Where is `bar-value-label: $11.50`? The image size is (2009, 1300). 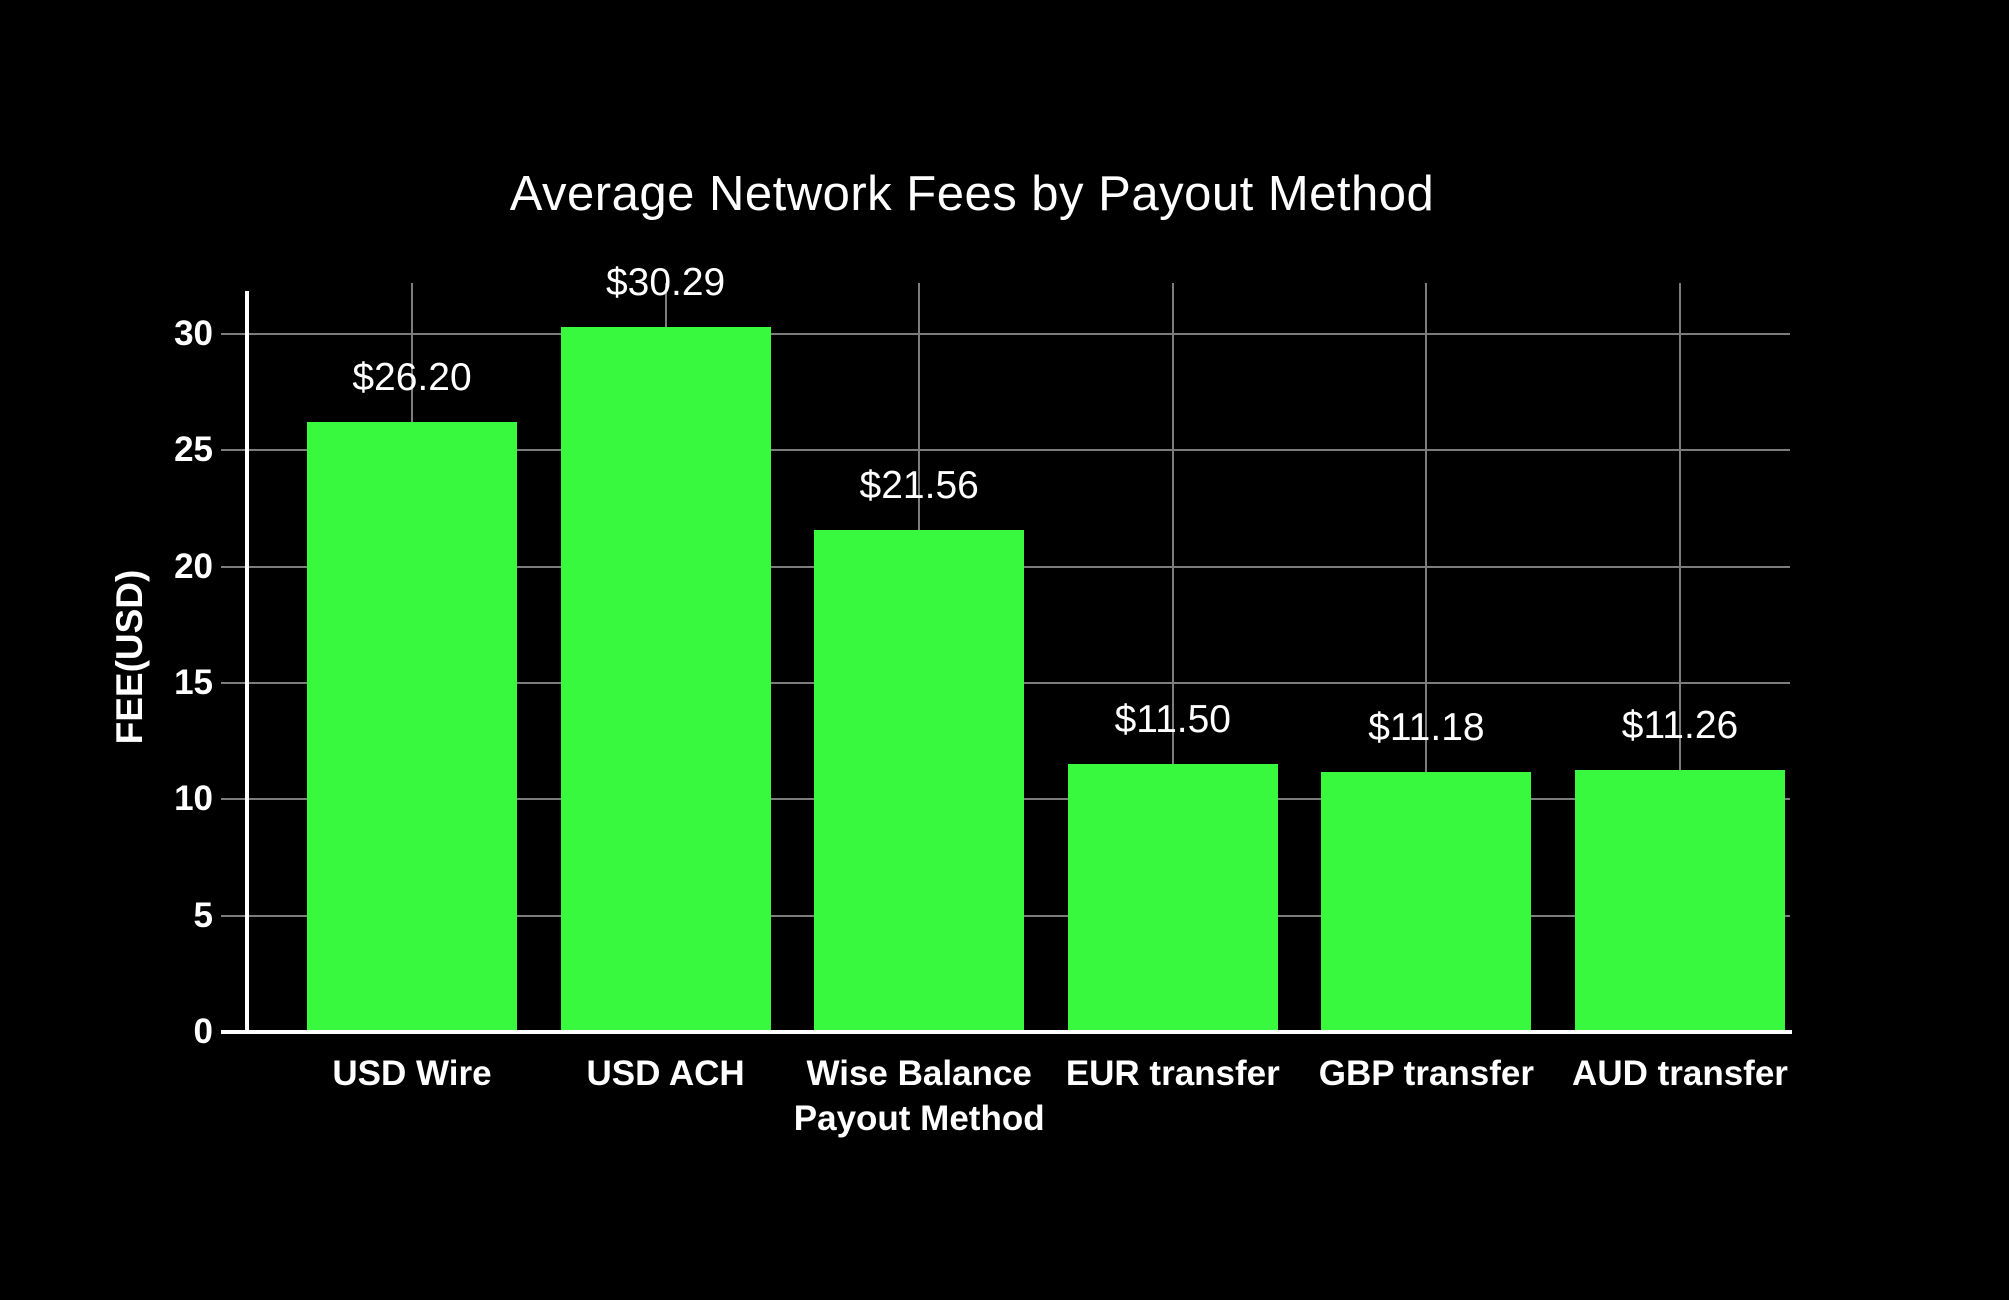 bar-value-label: $11.50 is located at coordinates (1172, 720).